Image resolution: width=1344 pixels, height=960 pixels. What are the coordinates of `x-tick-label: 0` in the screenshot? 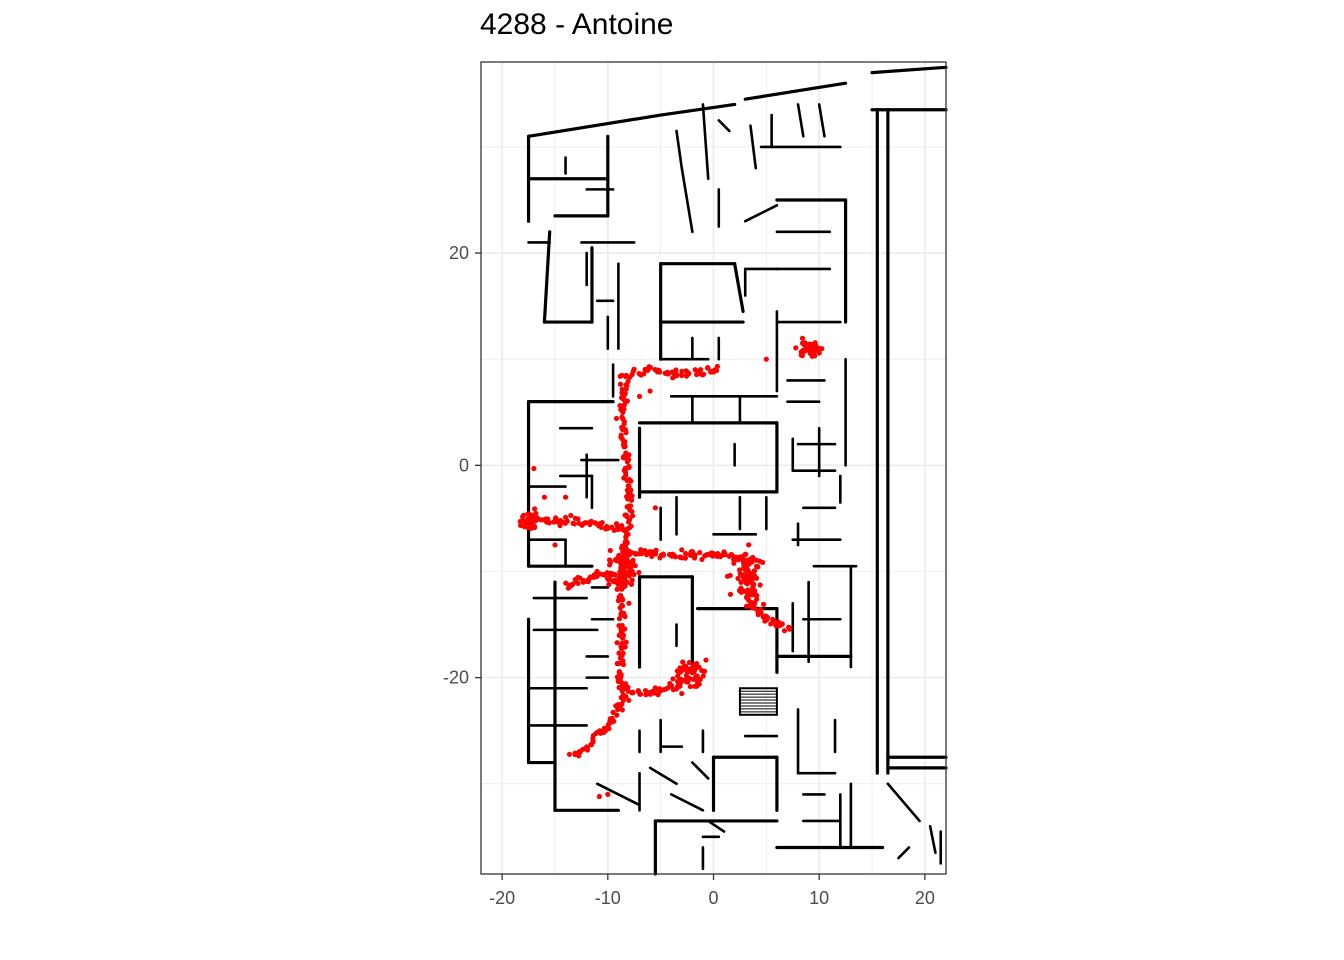 It's located at (713, 898).